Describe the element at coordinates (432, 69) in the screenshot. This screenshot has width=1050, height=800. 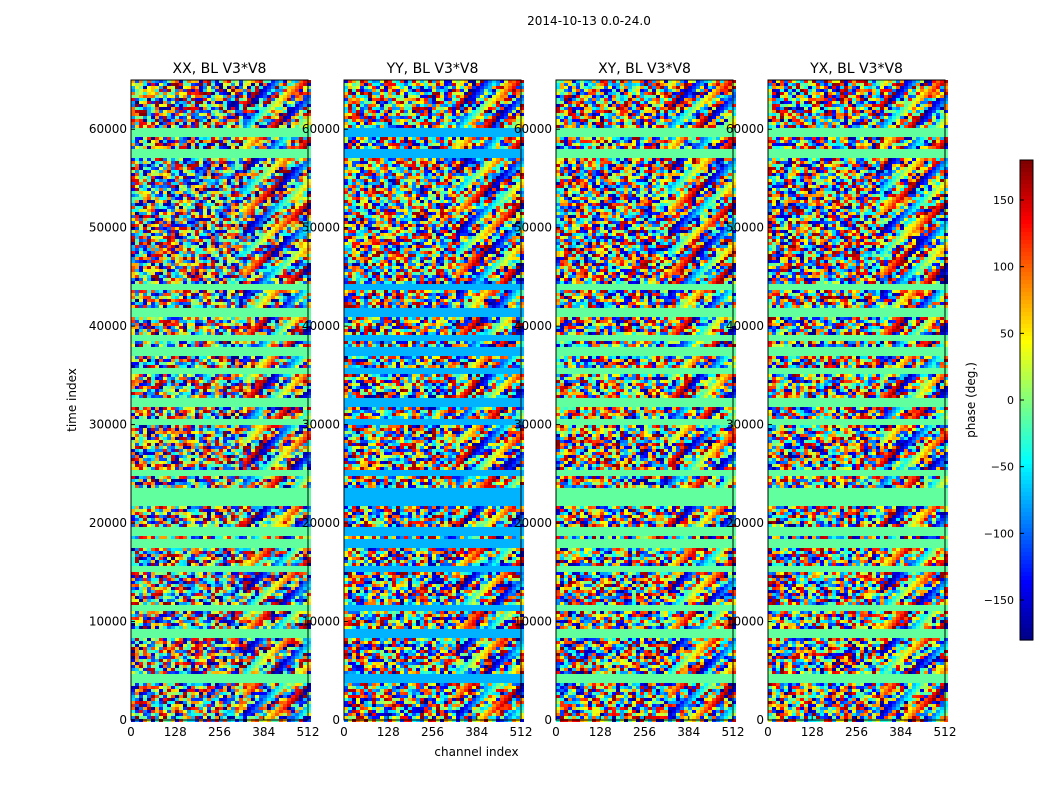
I see `panel-title: YY, BL V3*V8` at that location.